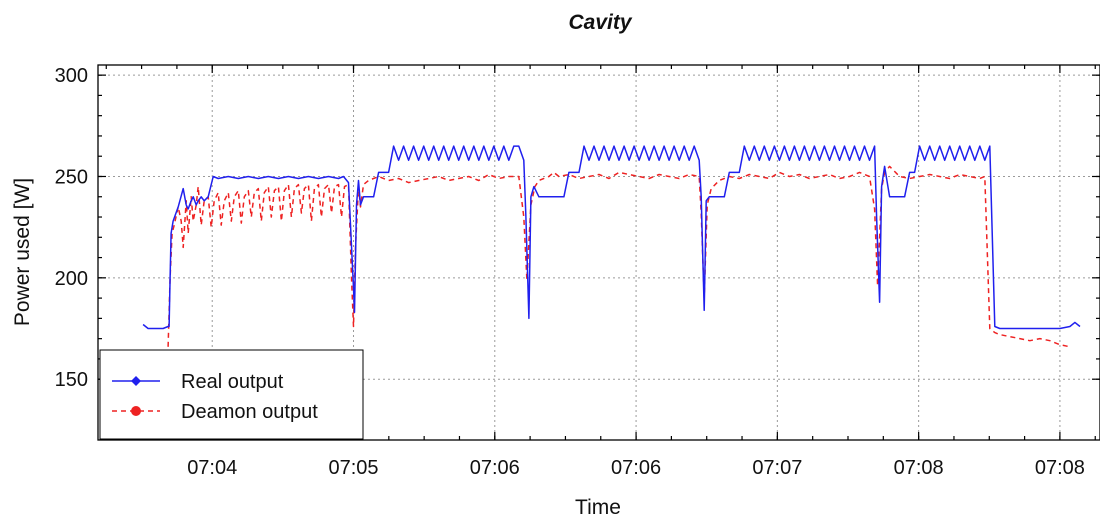  Describe the element at coordinates (249, 412) in the screenshot. I see `legend-label-deamon-output: Deamon output` at that location.